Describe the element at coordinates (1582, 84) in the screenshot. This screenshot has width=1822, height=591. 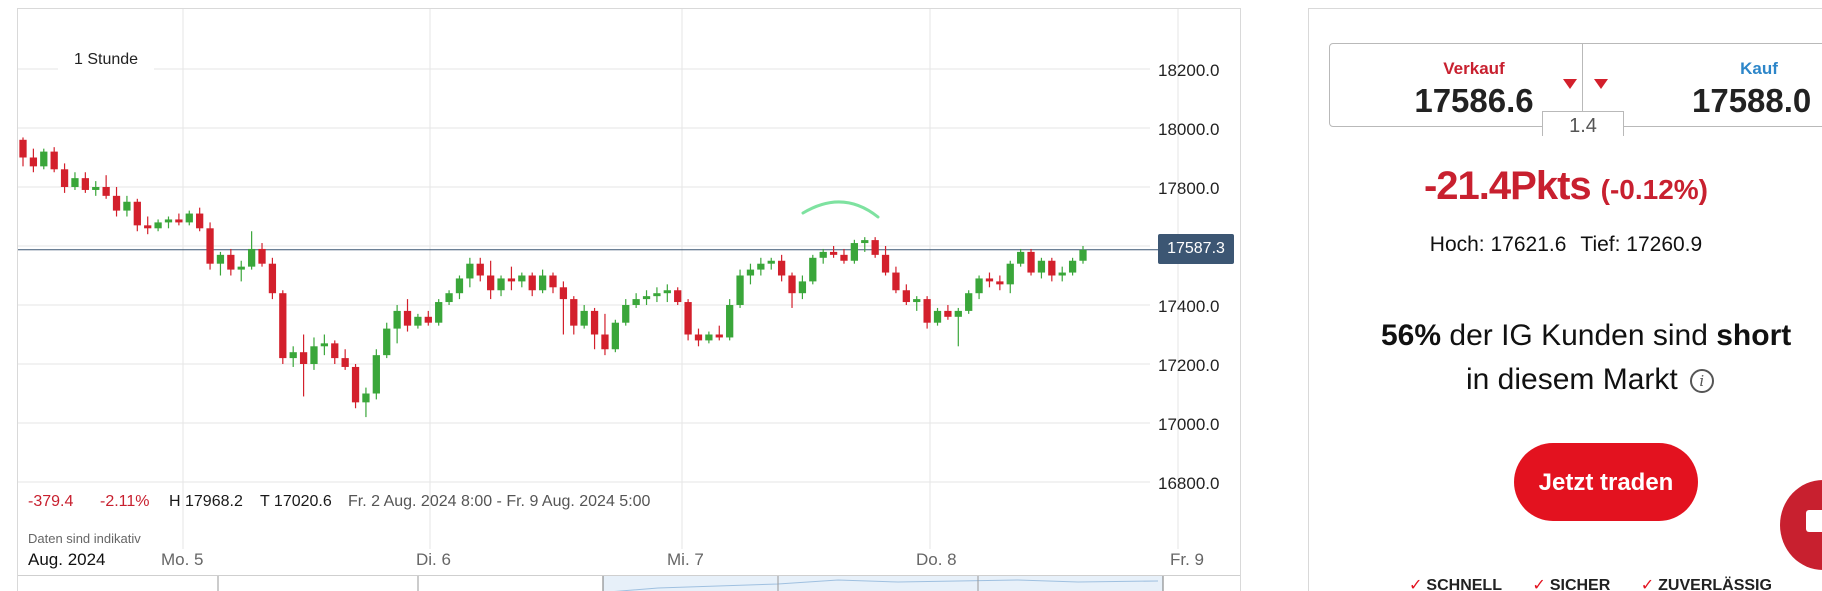
I see `quote-divider` at that location.